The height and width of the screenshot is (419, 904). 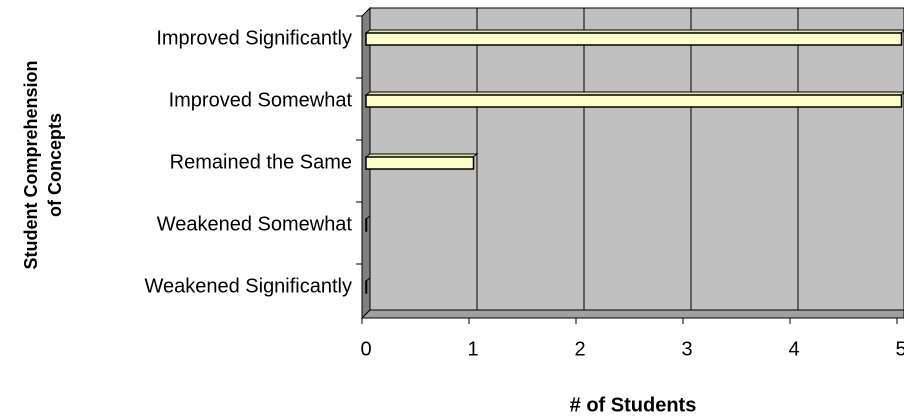 I want to click on y-axis-title-line-1: Student Comprehension, so click(x=31, y=164).